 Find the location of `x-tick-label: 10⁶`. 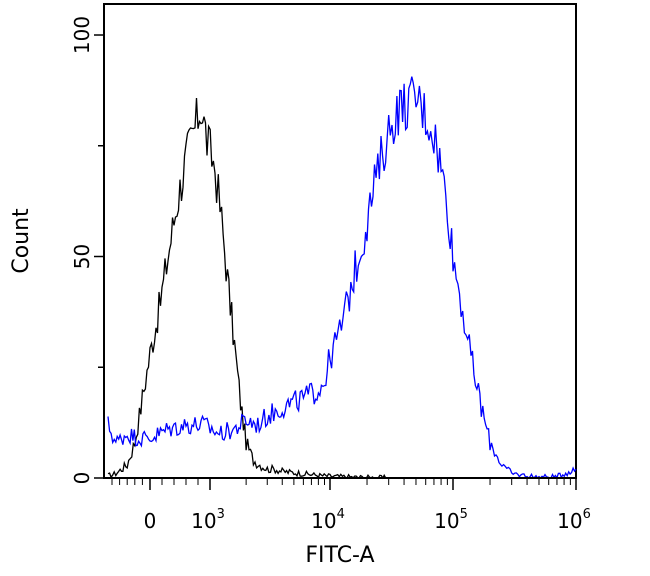

x-tick-label: 10⁶ is located at coordinates (574, 520).